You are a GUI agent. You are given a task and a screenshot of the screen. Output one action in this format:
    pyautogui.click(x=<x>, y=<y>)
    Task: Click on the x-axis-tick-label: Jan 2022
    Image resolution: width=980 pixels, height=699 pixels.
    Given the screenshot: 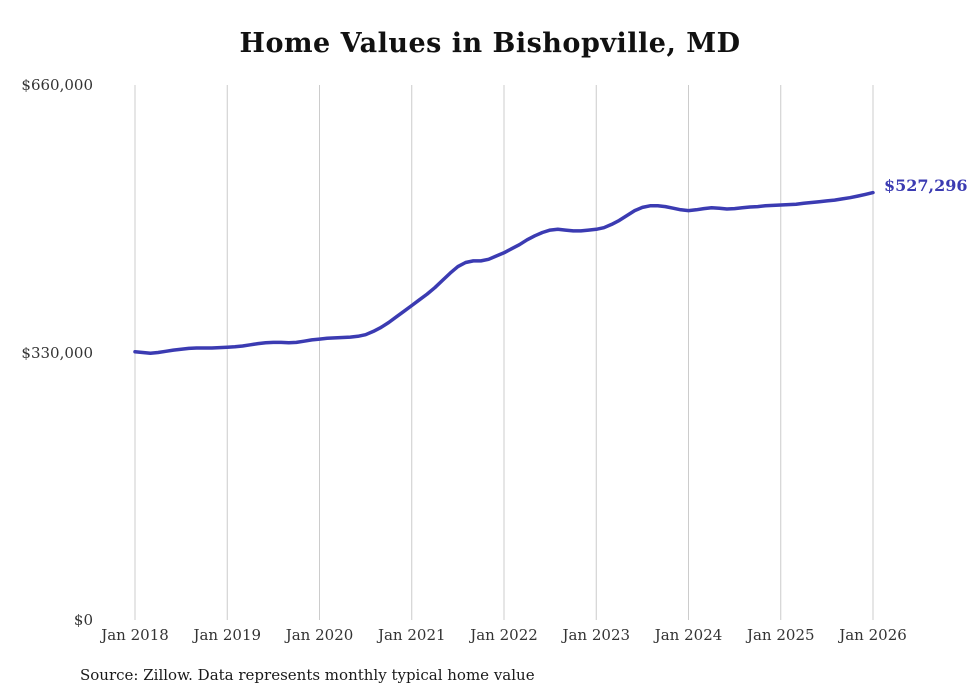 What is the action you would take?
    pyautogui.click(x=504, y=635)
    